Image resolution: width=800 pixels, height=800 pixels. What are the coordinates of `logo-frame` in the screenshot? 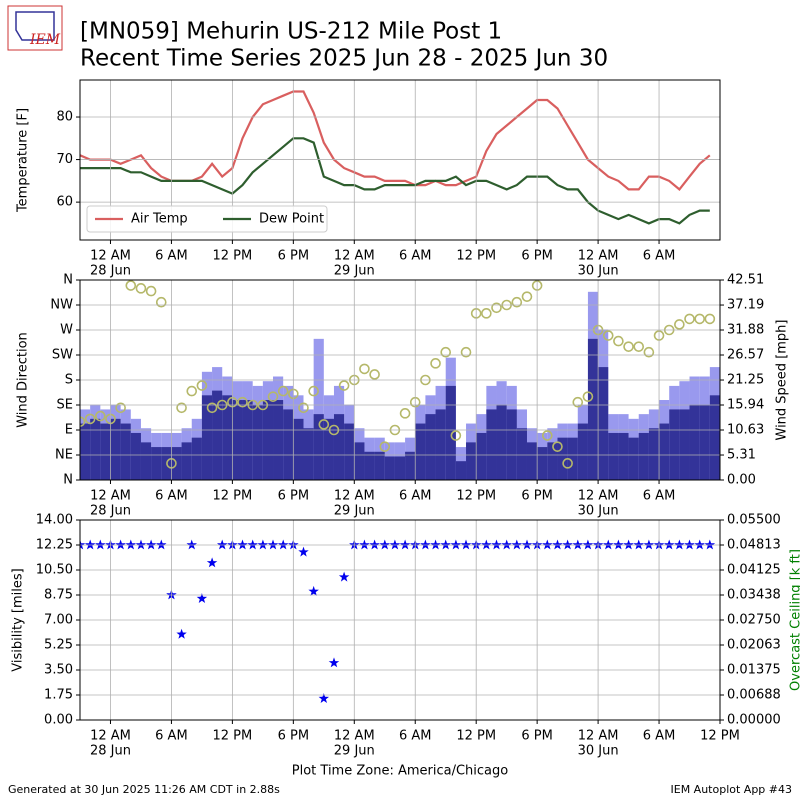 It's located at (35, 28).